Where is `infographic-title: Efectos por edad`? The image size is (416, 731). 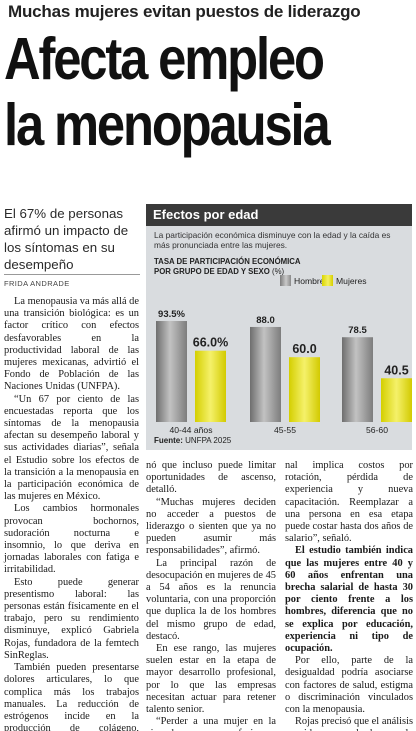 infographic-title: Efectos por edad is located at coordinates (279, 215).